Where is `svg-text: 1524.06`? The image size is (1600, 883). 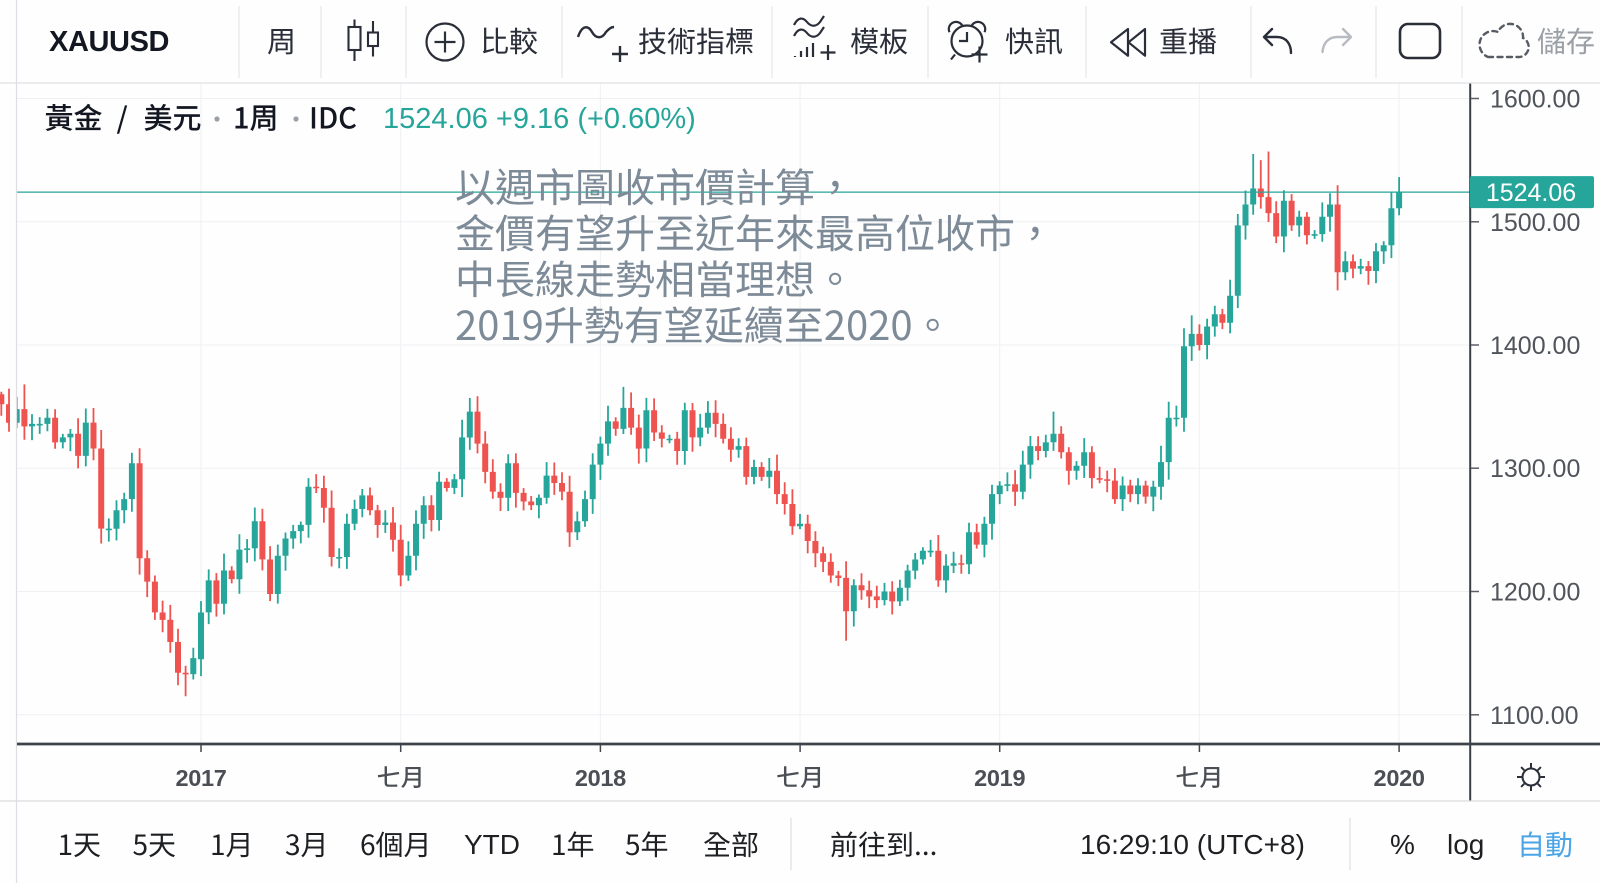 svg-text: 1524.06 is located at coordinates (1531, 193).